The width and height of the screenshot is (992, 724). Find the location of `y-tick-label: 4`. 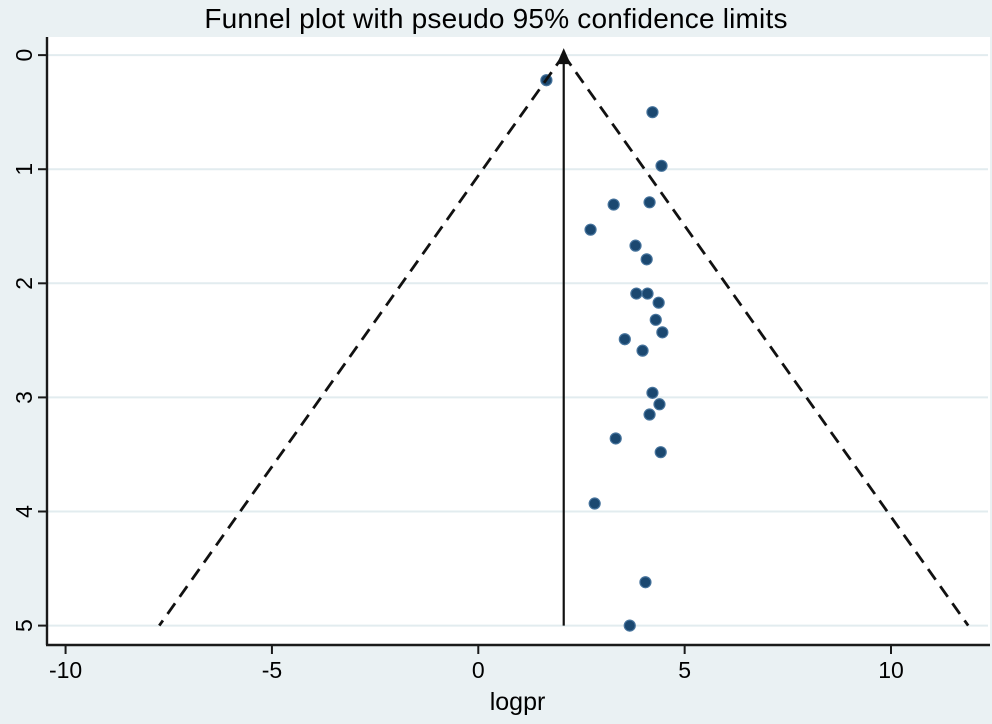

y-tick-label: 4 is located at coordinates (24, 511).